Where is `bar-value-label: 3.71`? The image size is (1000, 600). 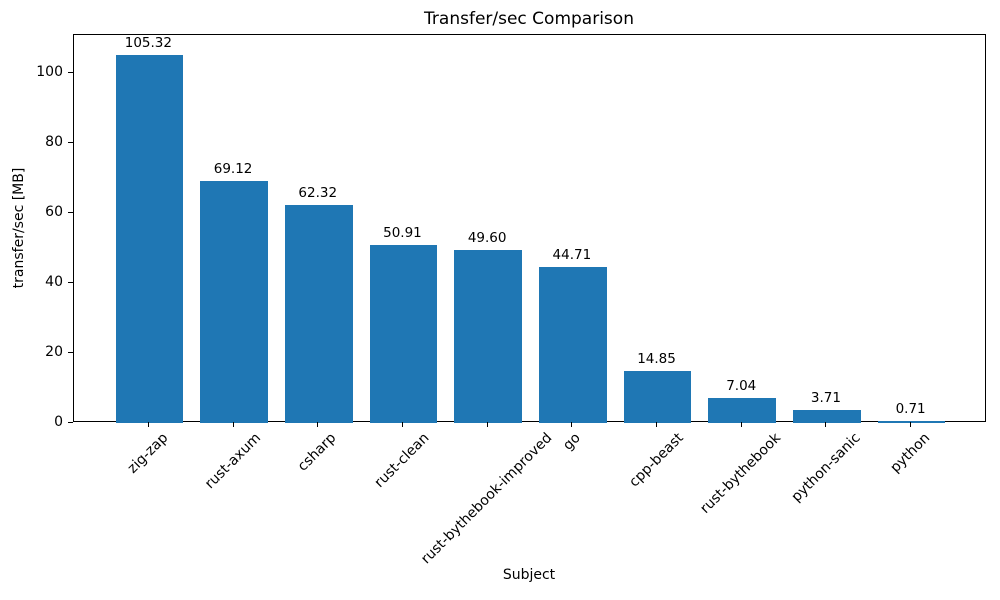
bar-value-label: 3.71 is located at coordinates (825, 398).